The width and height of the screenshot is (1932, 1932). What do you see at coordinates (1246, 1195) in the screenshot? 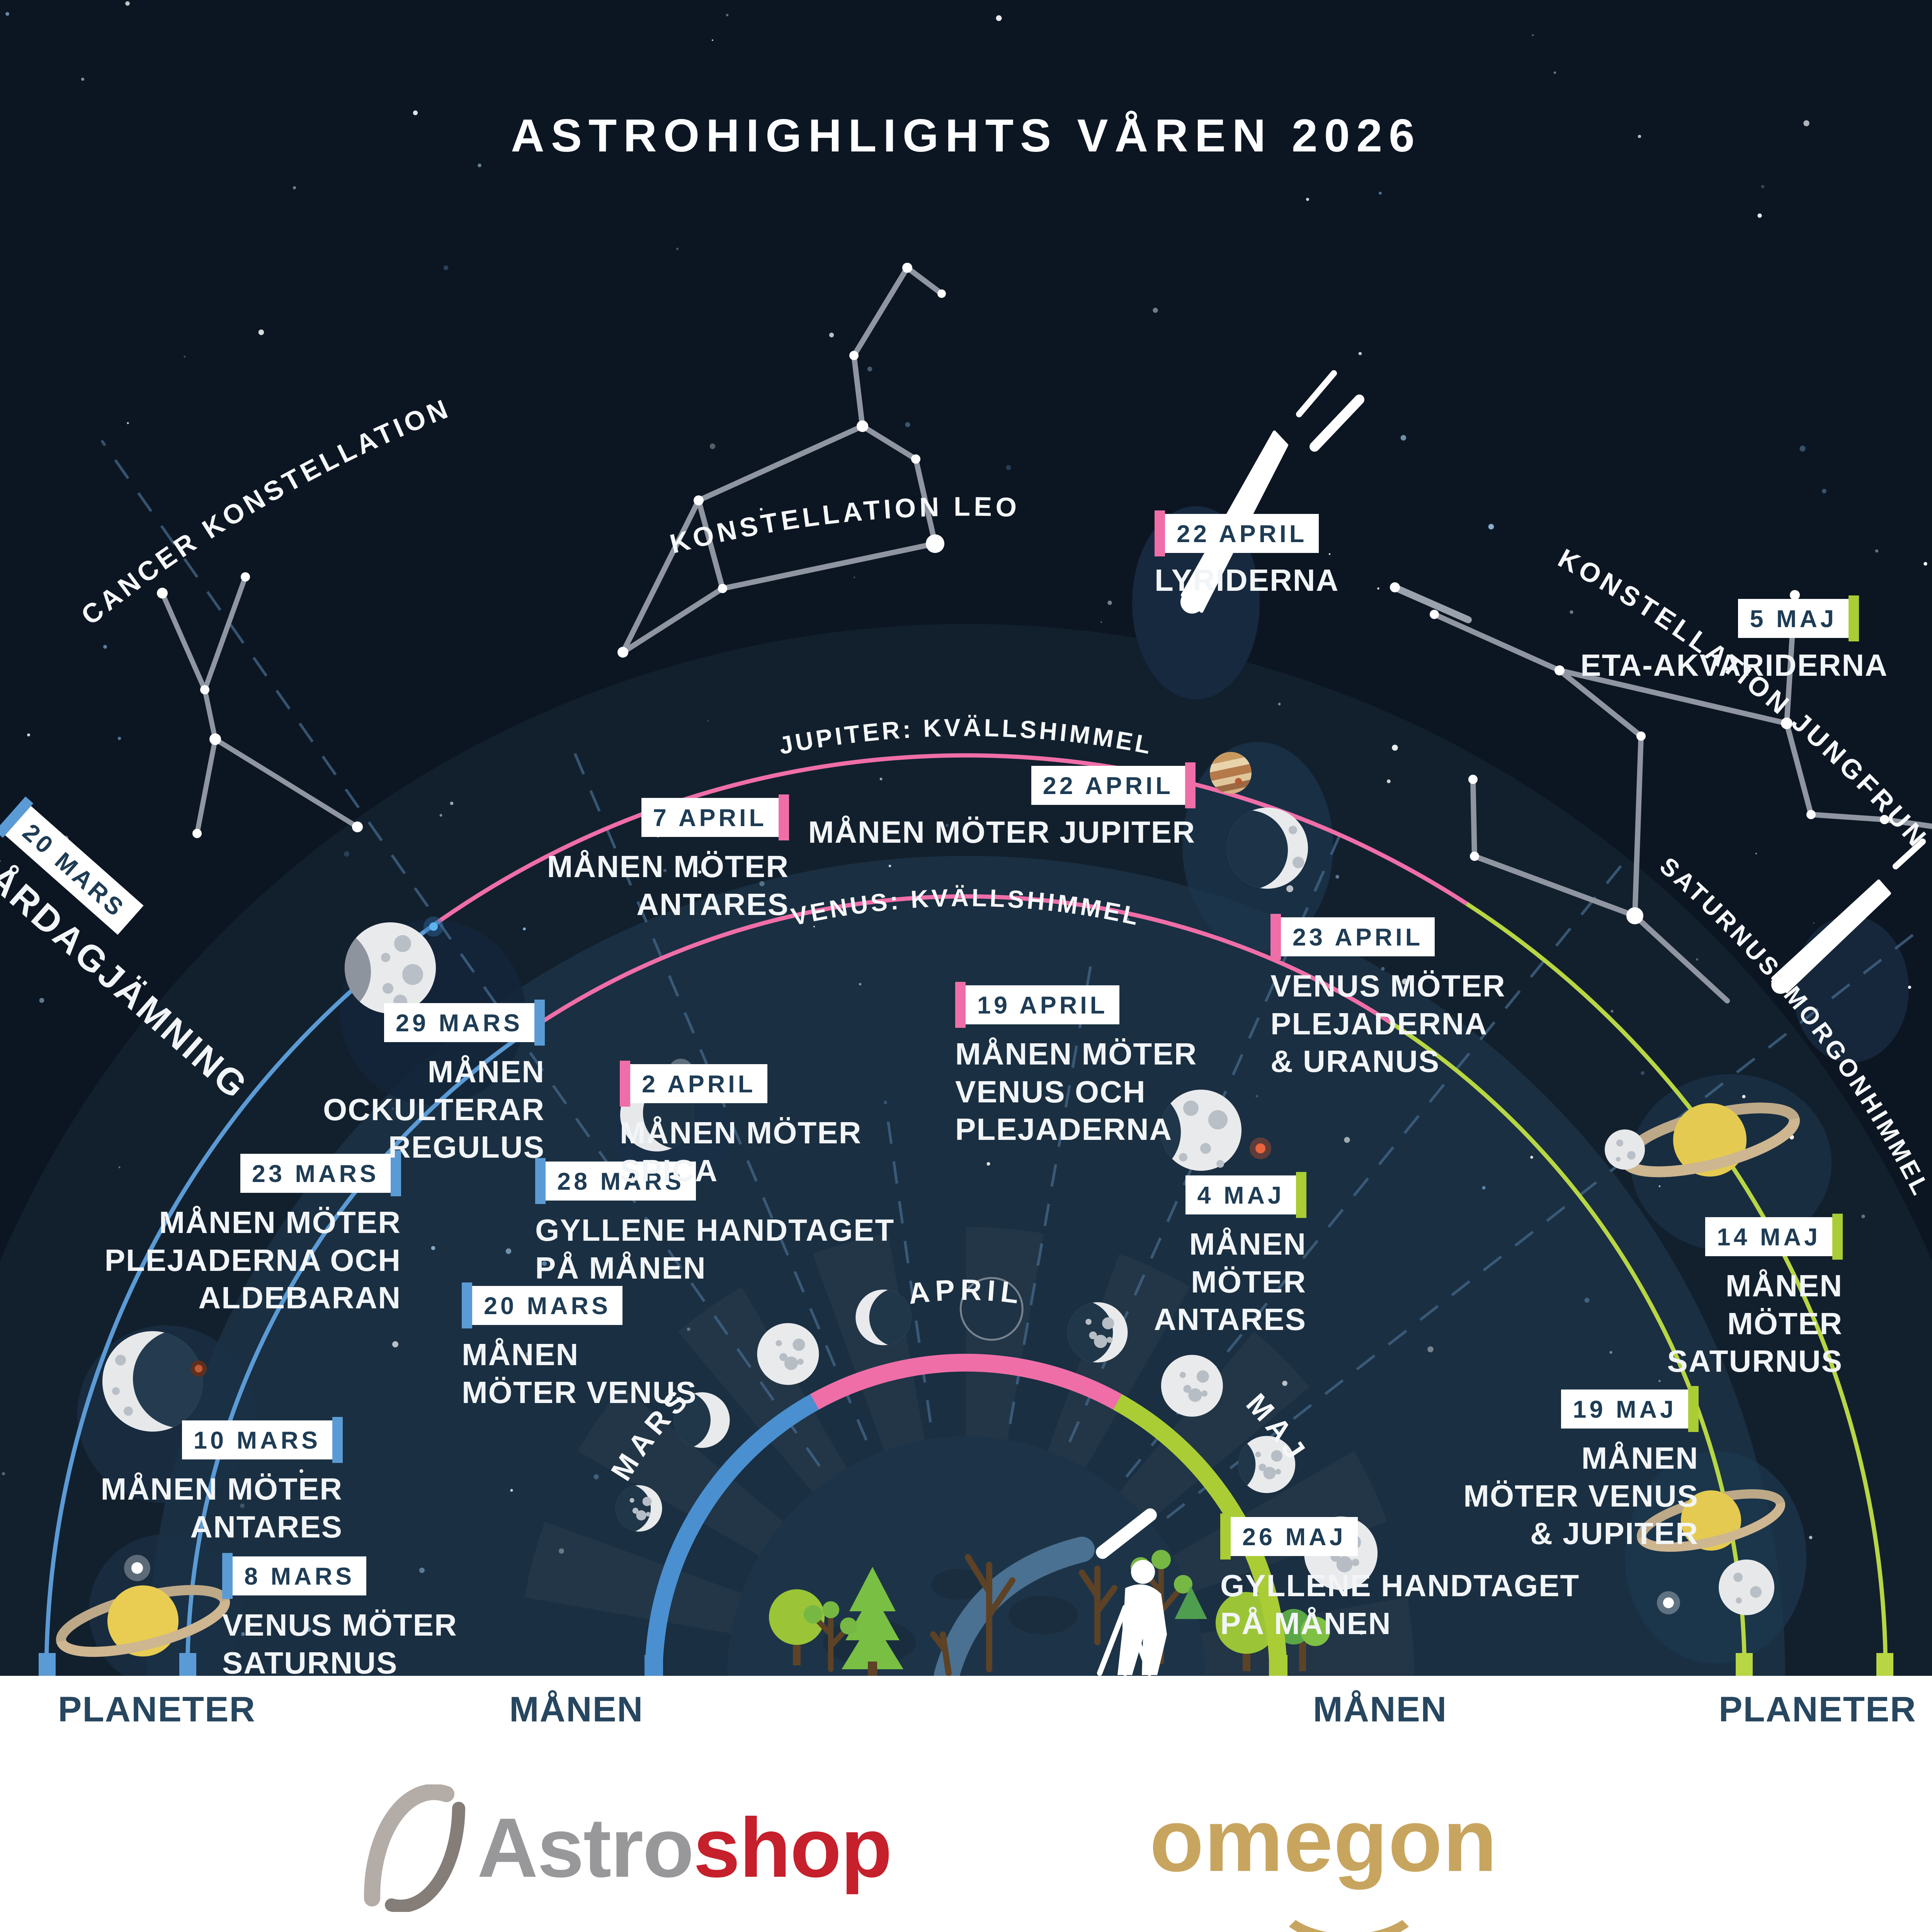
I see `date-badge: 4 MAJ` at bounding box center [1246, 1195].